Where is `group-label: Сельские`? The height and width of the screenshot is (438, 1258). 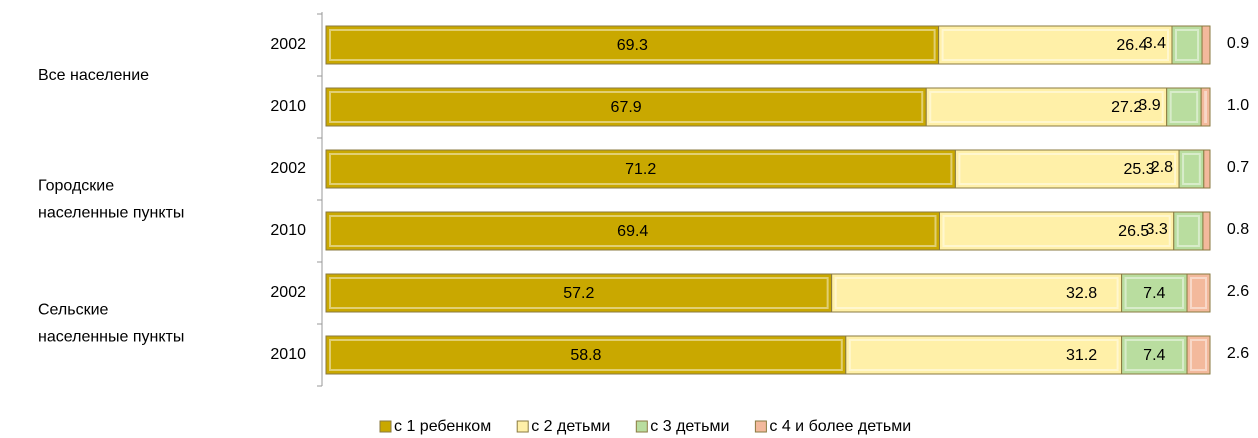
group-label: Сельские is located at coordinates (73, 310).